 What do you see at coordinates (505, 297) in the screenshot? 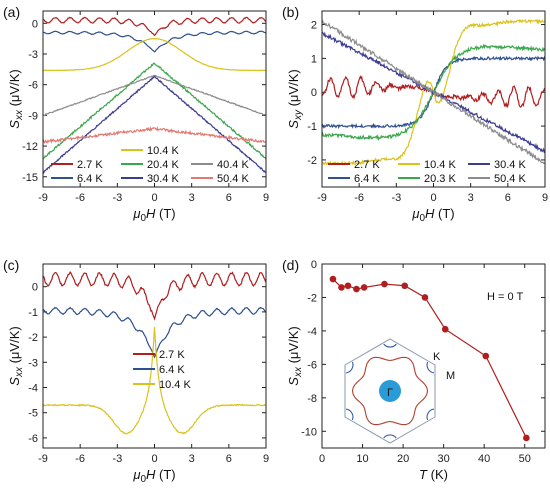
I see `field-annotation: H = 0 T` at bounding box center [505, 297].